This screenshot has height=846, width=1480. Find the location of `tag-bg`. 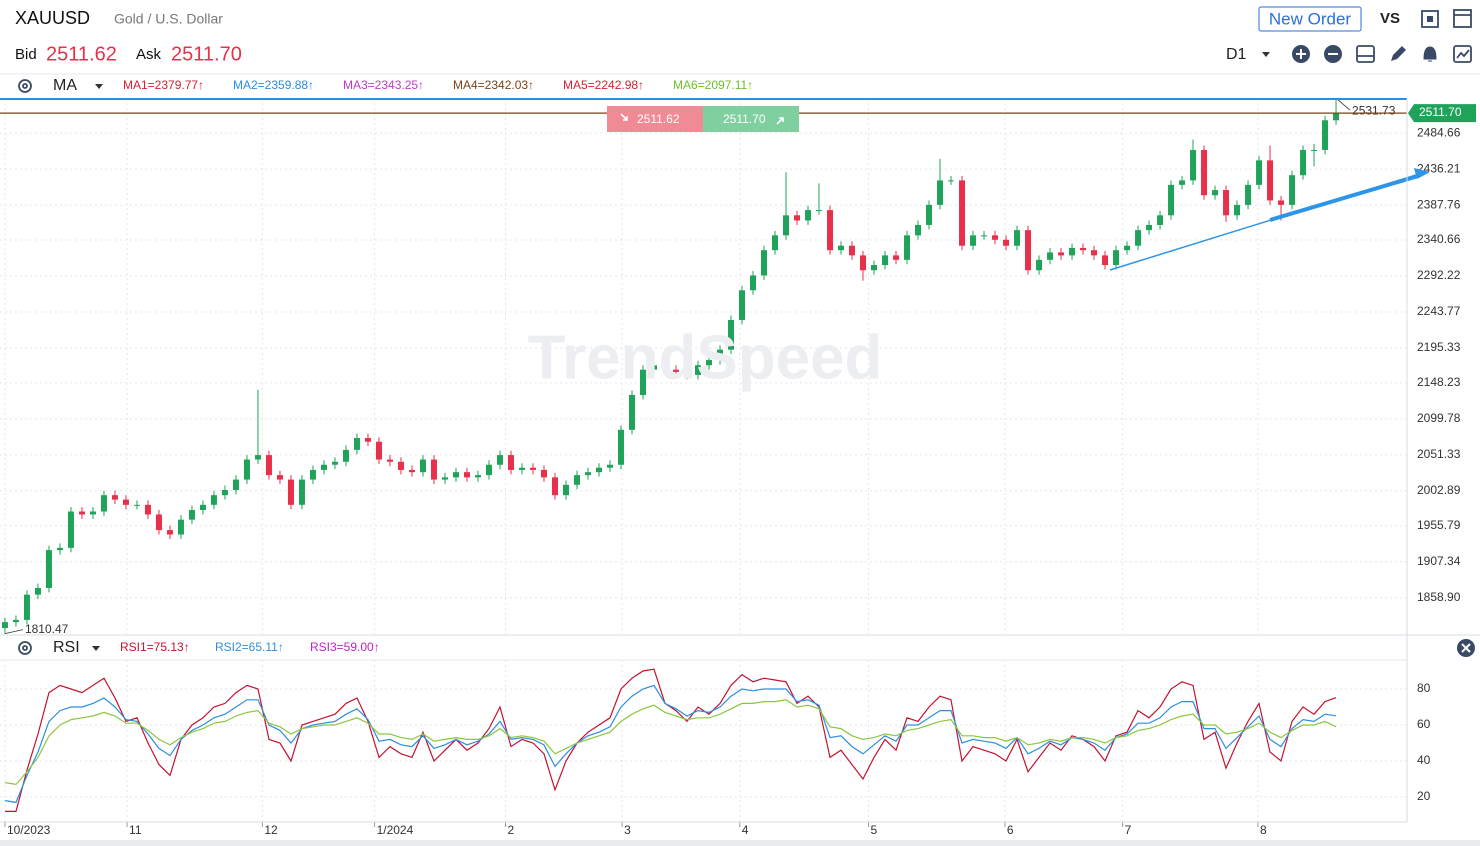

tag-bg is located at coordinates (655, 119).